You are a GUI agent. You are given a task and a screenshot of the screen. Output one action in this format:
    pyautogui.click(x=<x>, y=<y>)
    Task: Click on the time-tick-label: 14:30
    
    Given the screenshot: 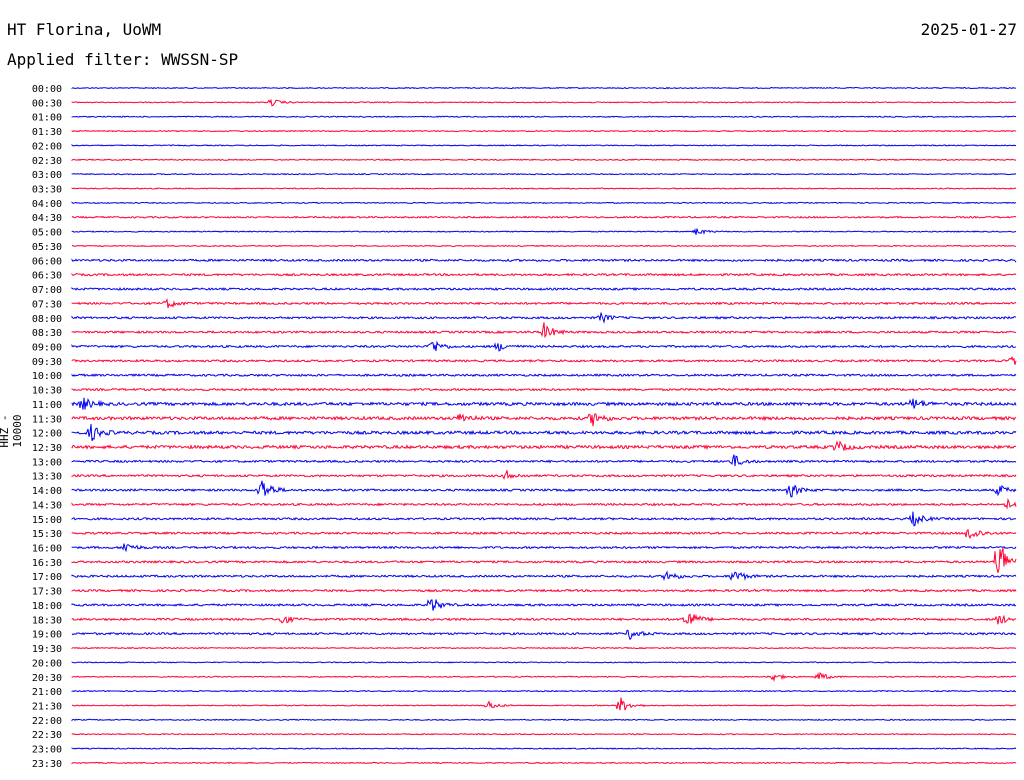 What is the action you would take?
    pyautogui.click(x=47, y=505)
    